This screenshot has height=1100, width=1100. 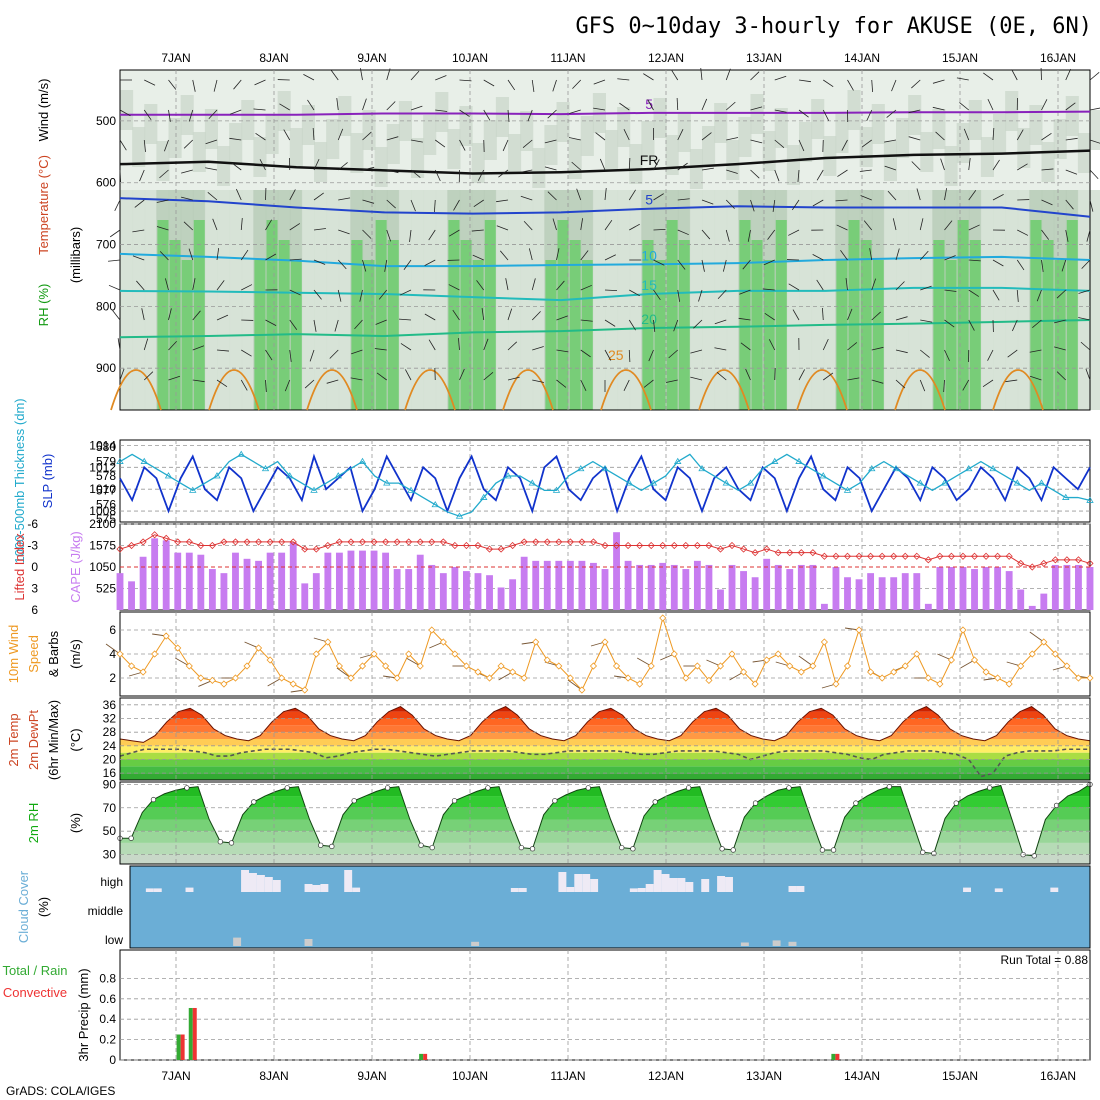 What do you see at coordinates (470, 1076) in the screenshot?
I see `bottom-date-10JAN: 10JAN` at bounding box center [470, 1076].